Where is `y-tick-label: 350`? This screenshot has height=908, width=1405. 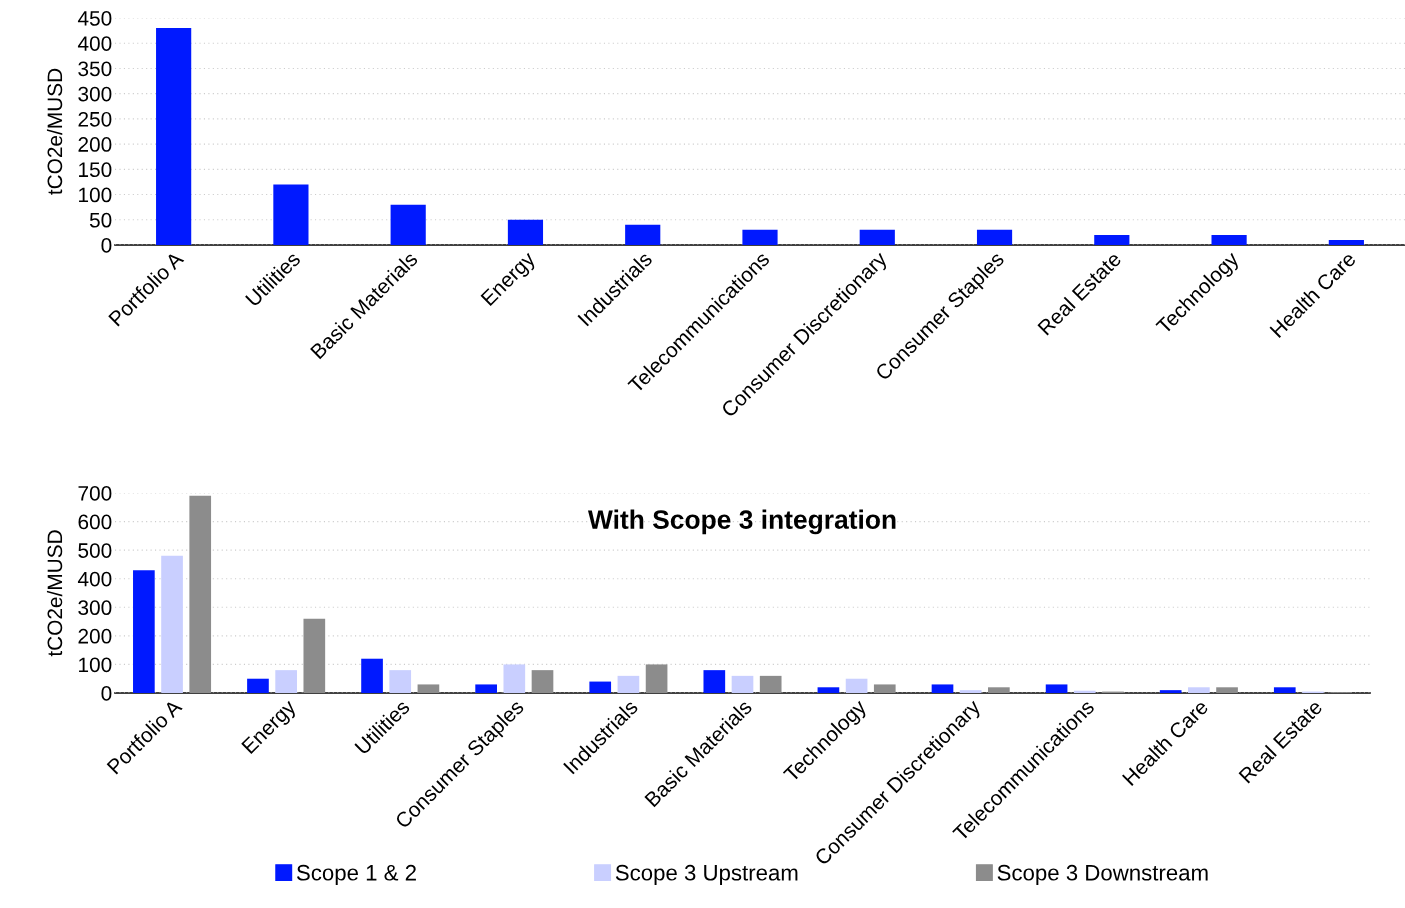
y-tick-label: 350 is located at coordinates (95, 69).